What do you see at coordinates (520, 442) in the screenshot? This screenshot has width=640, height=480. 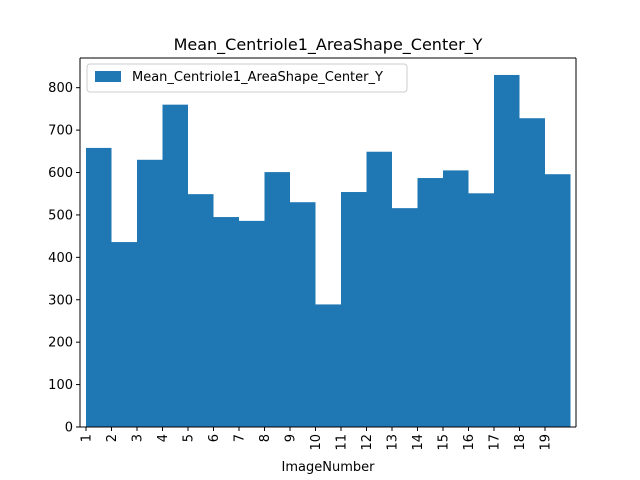 I see `x-tick-label: 18` at bounding box center [520, 442].